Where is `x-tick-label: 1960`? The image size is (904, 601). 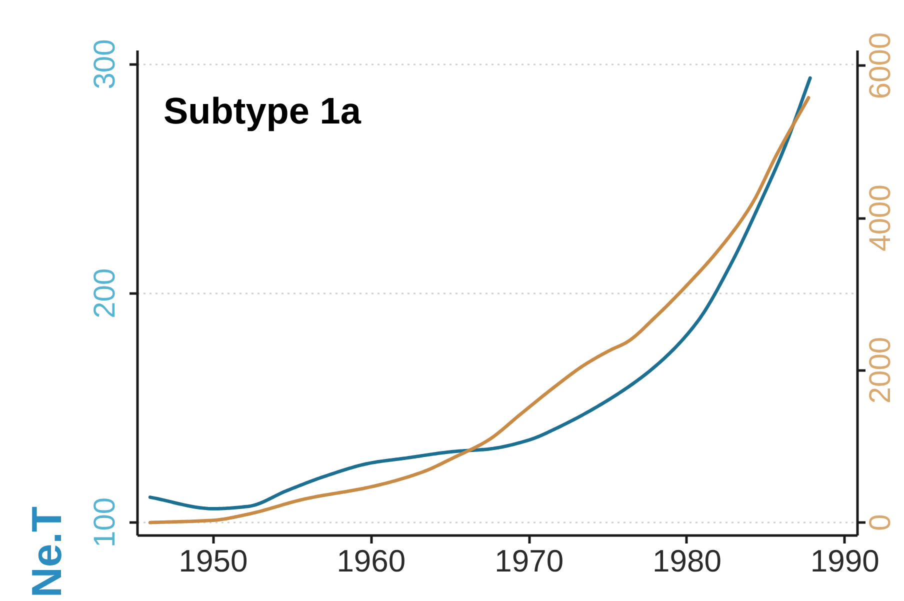 x-tick-label: 1960 is located at coordinates (371, 561).